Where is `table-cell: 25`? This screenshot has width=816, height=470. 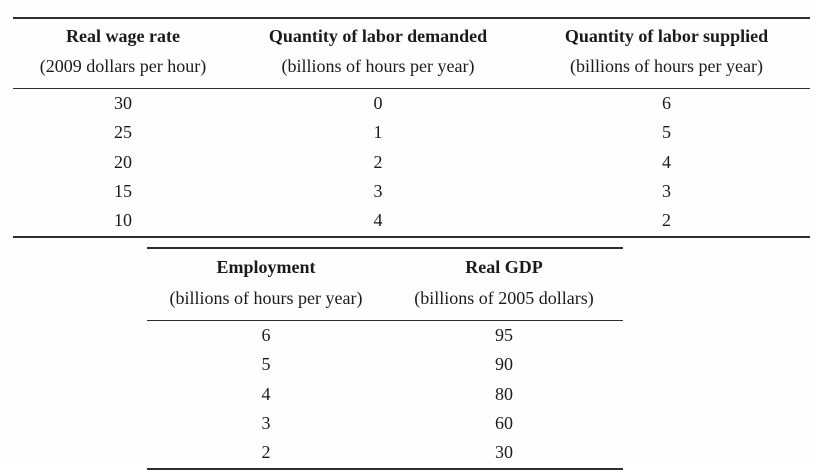 table-cell: 25 is located at coordinates (123, 132).